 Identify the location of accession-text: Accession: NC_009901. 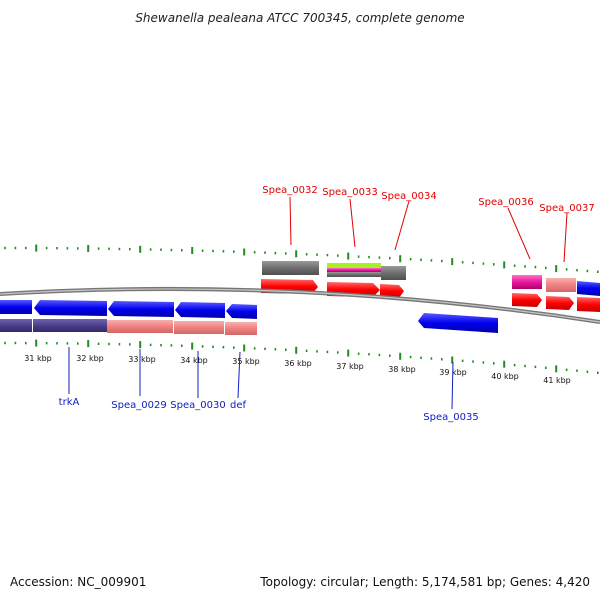
(78, 582).